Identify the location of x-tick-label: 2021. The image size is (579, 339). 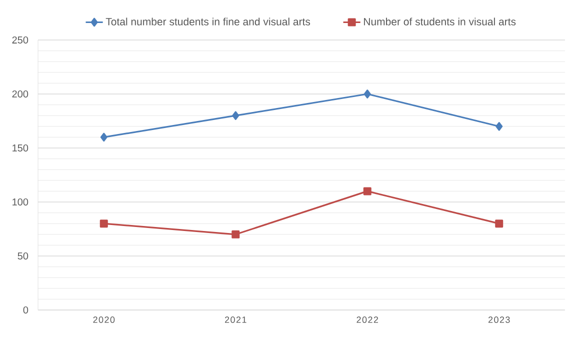
(235, 319).